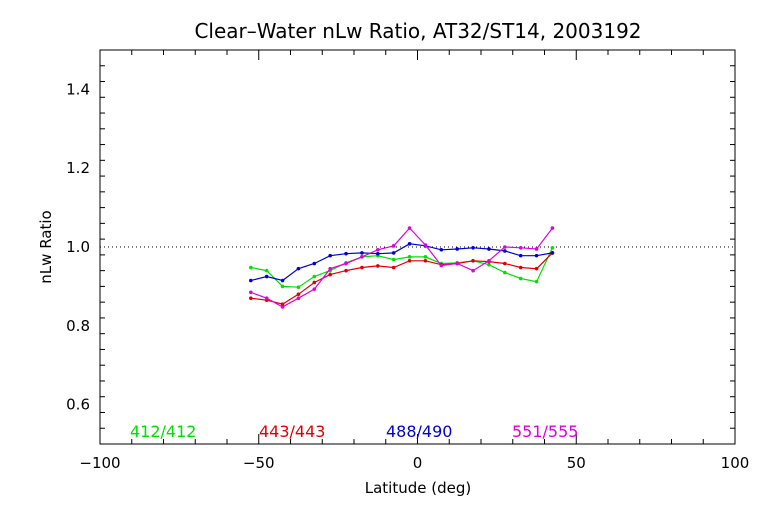  I want to click on x-tick-label: 50, so click(576, 463).